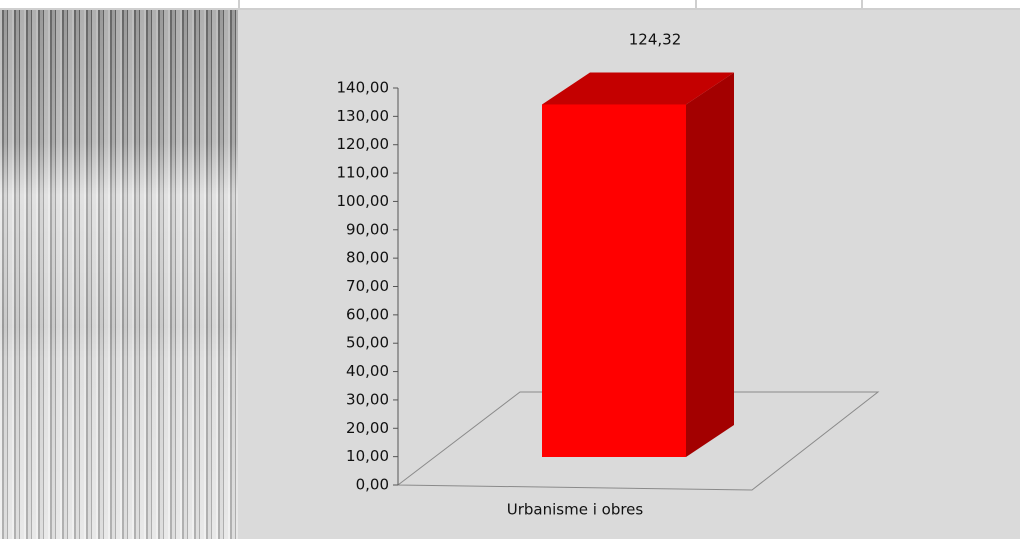  I want to click on y-tick-label: 0,00, so click(372, 485).